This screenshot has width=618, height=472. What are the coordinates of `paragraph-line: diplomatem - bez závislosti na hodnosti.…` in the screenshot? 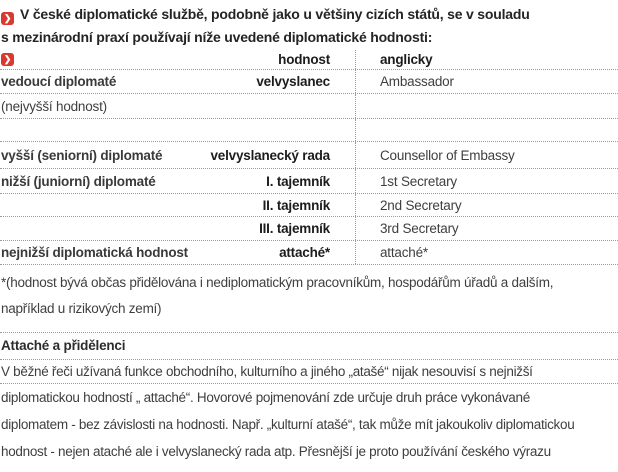 It's located at (288, 424).